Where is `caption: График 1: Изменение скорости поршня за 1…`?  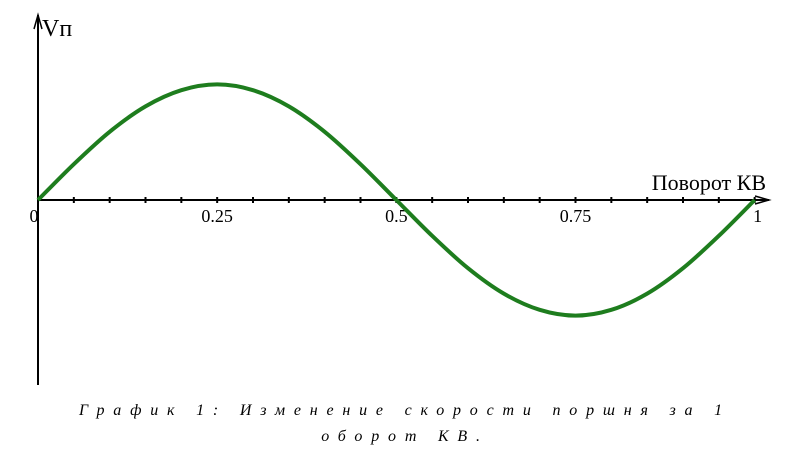
caption: График 1: Изменение скорости поршня за 1… is located at coordinates (405, 423).